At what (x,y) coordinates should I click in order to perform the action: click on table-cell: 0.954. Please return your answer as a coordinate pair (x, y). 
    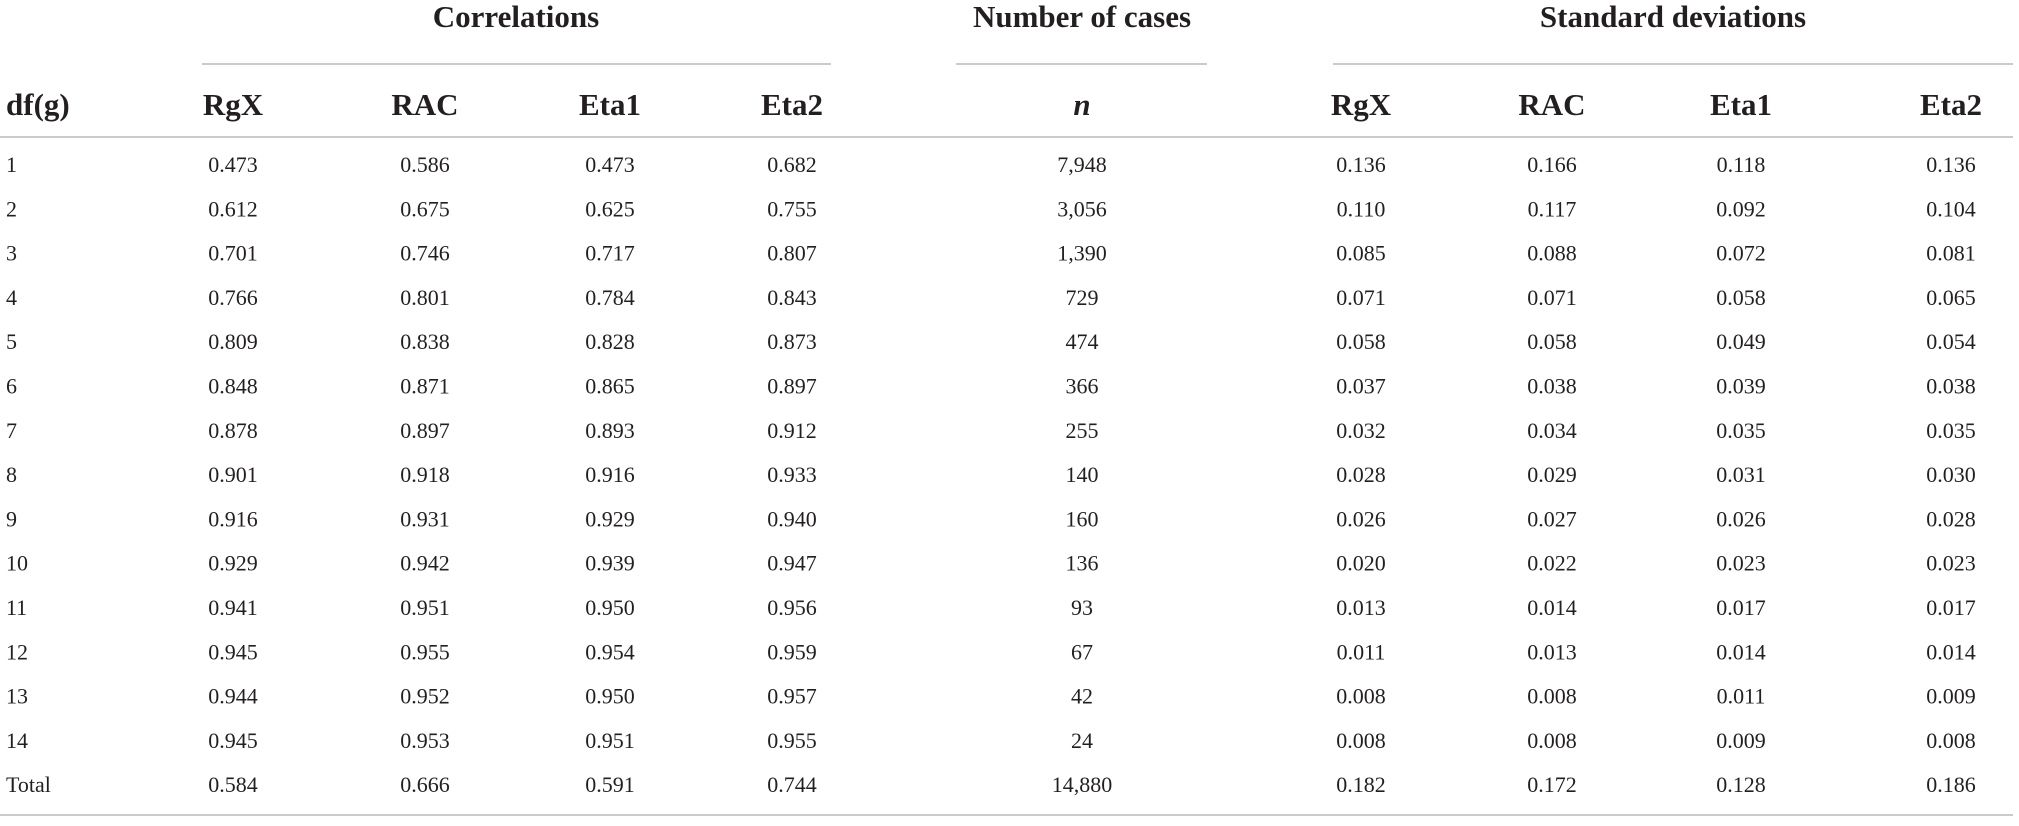
    Looking at the image, I should click on (610, 651).